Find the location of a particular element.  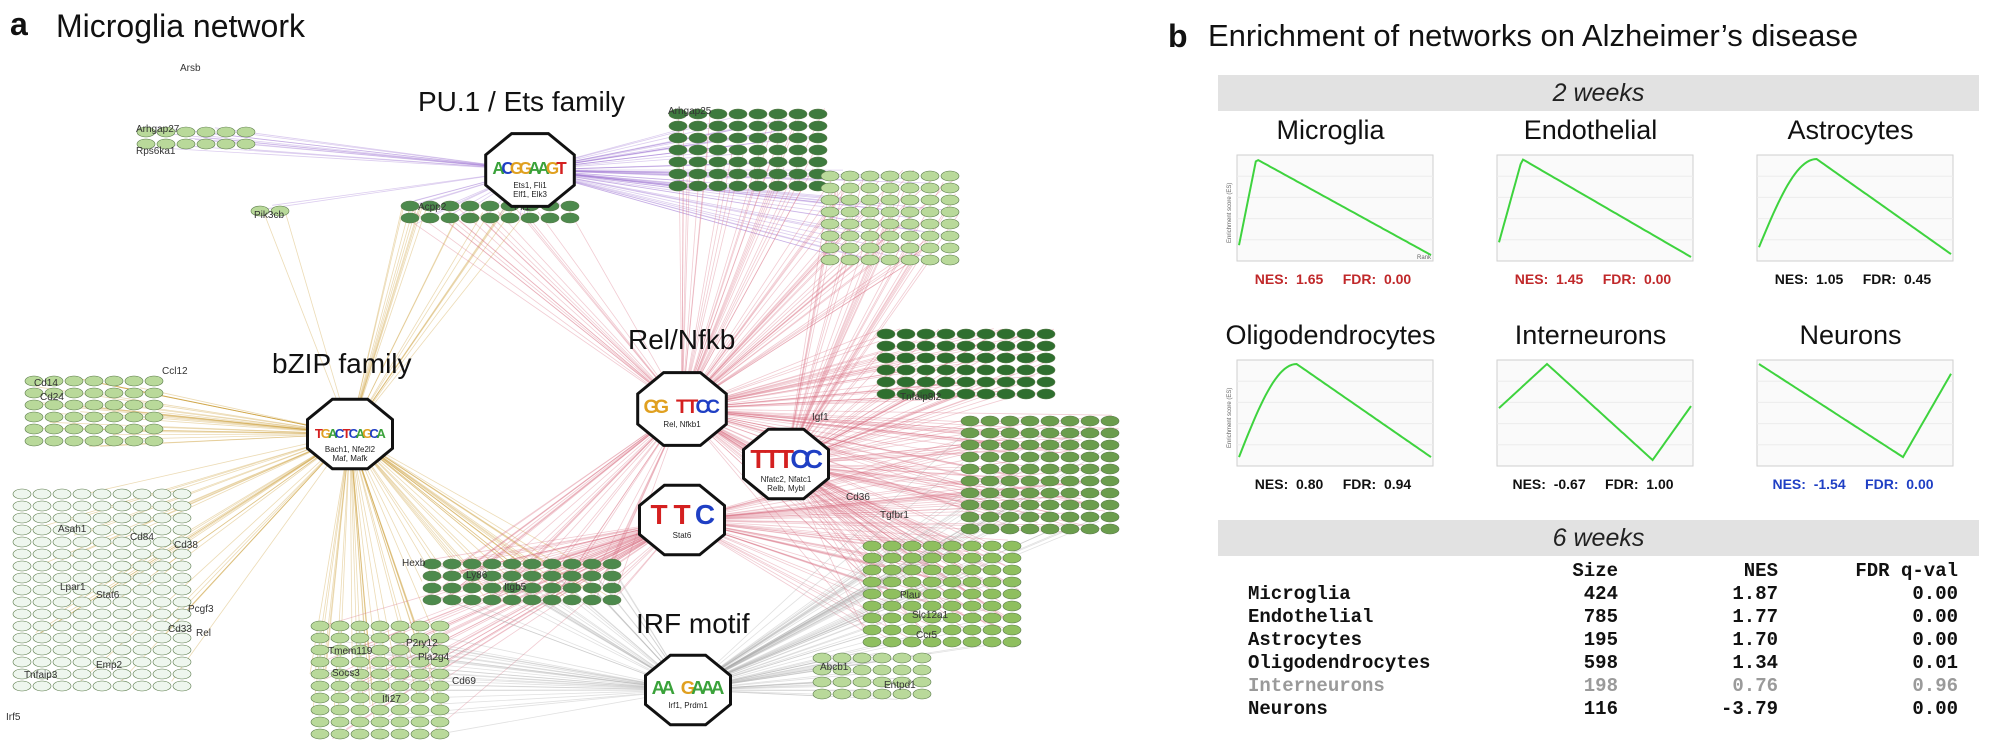

y-axis-label: Enrichment score (ES) is located at coordinates (1230, 213).